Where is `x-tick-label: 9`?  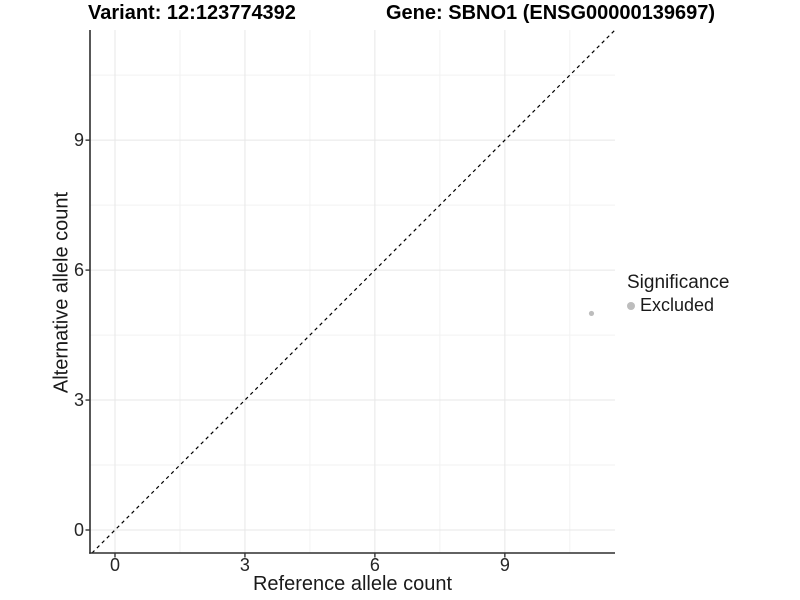
x-tick-label: 9 is located at coordinates (504, 565).